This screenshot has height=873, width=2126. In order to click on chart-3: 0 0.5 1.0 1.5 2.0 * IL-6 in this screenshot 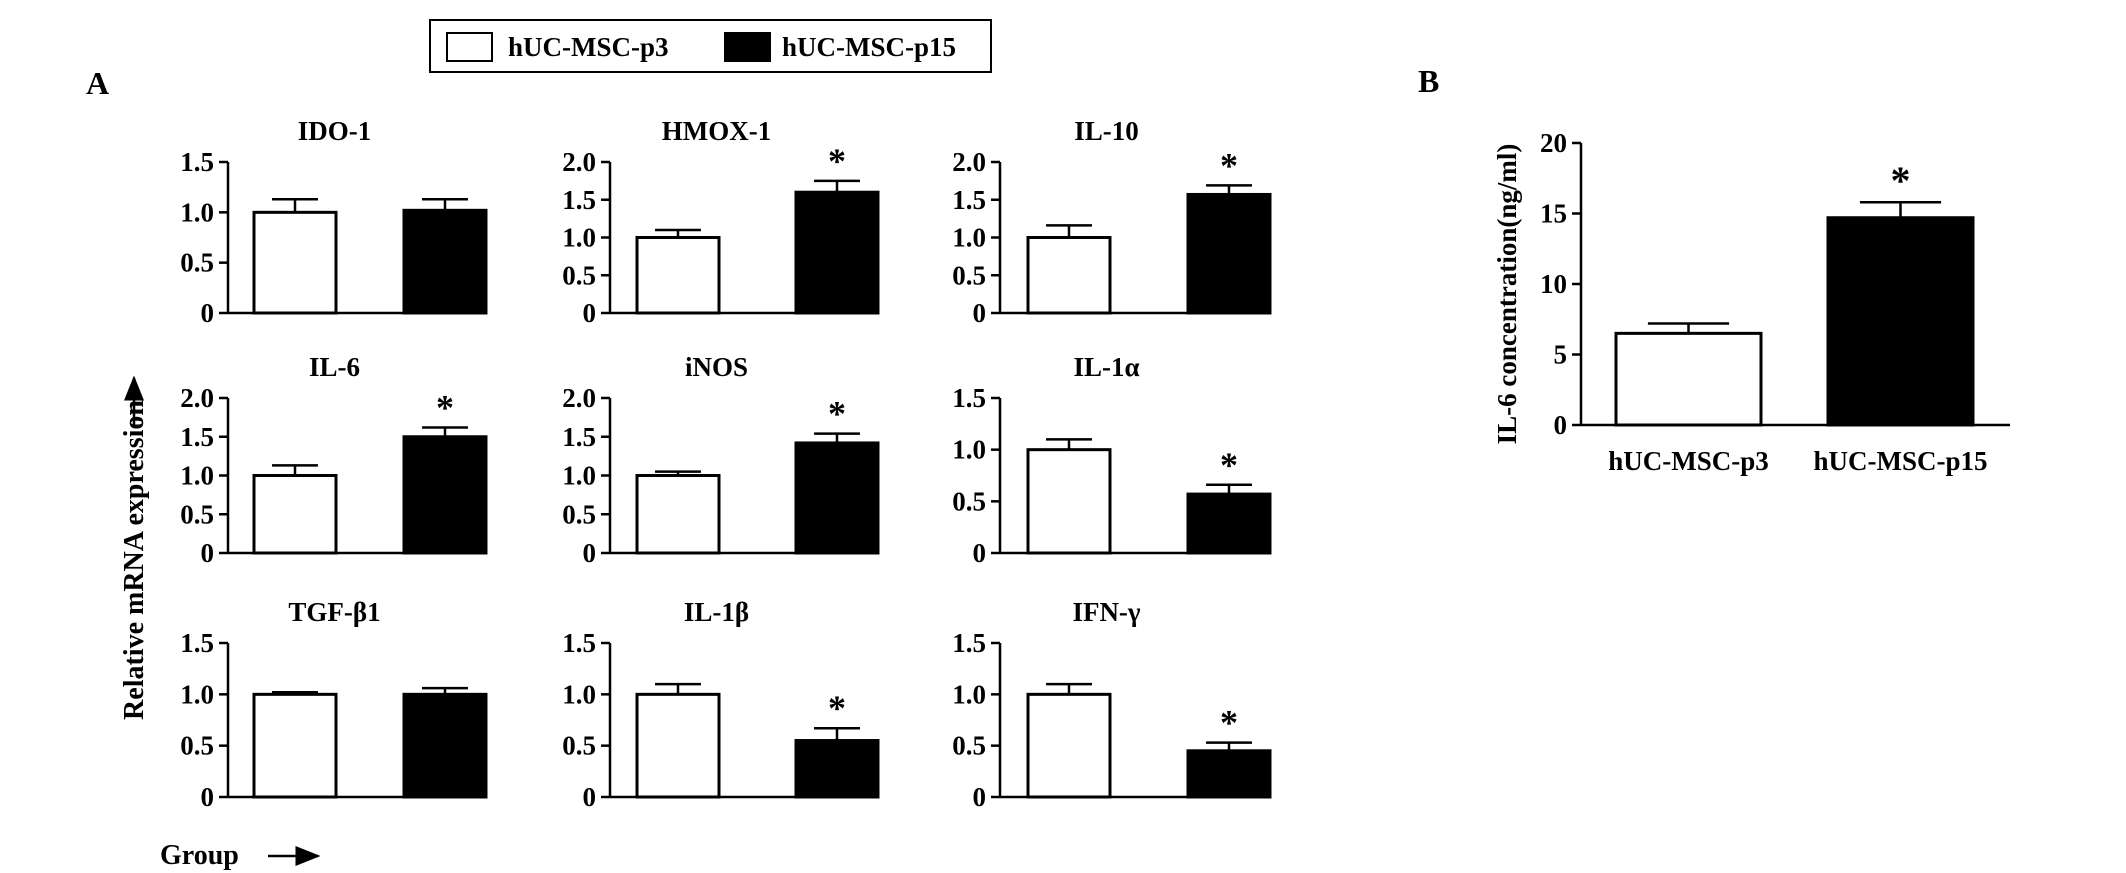, I will do `click(334, 460)`.